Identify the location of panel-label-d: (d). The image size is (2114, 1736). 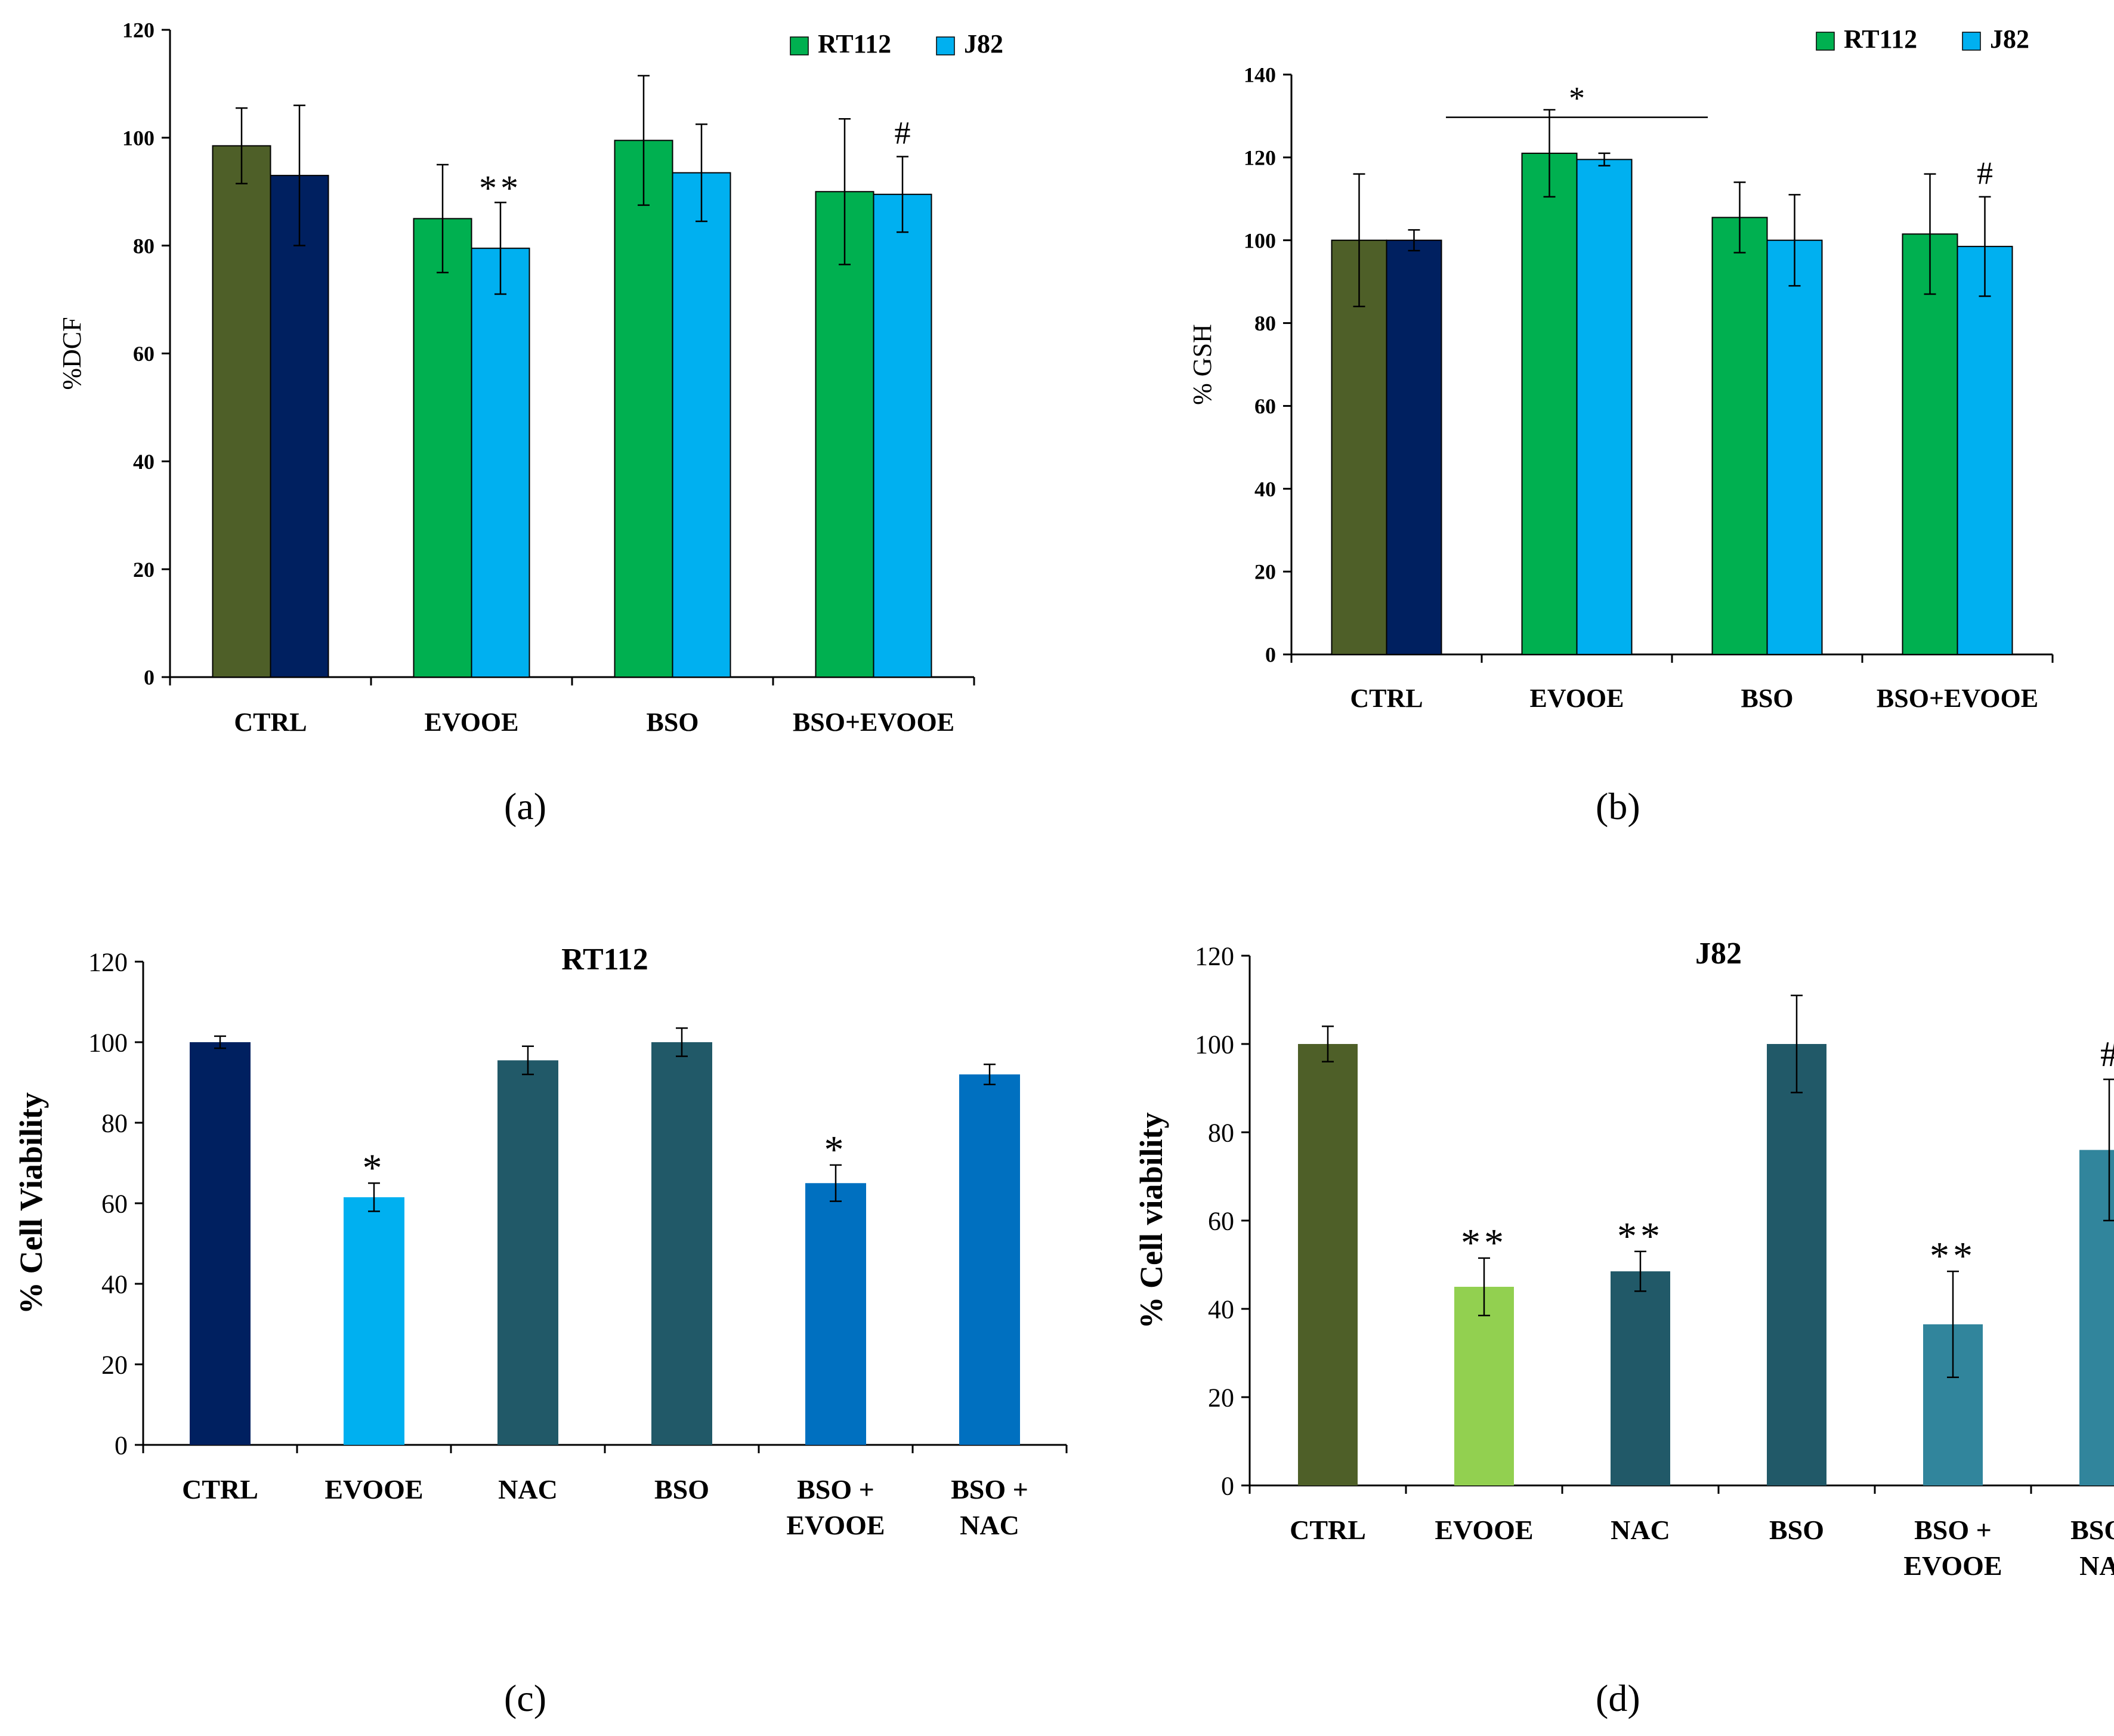
(1618, 1698).